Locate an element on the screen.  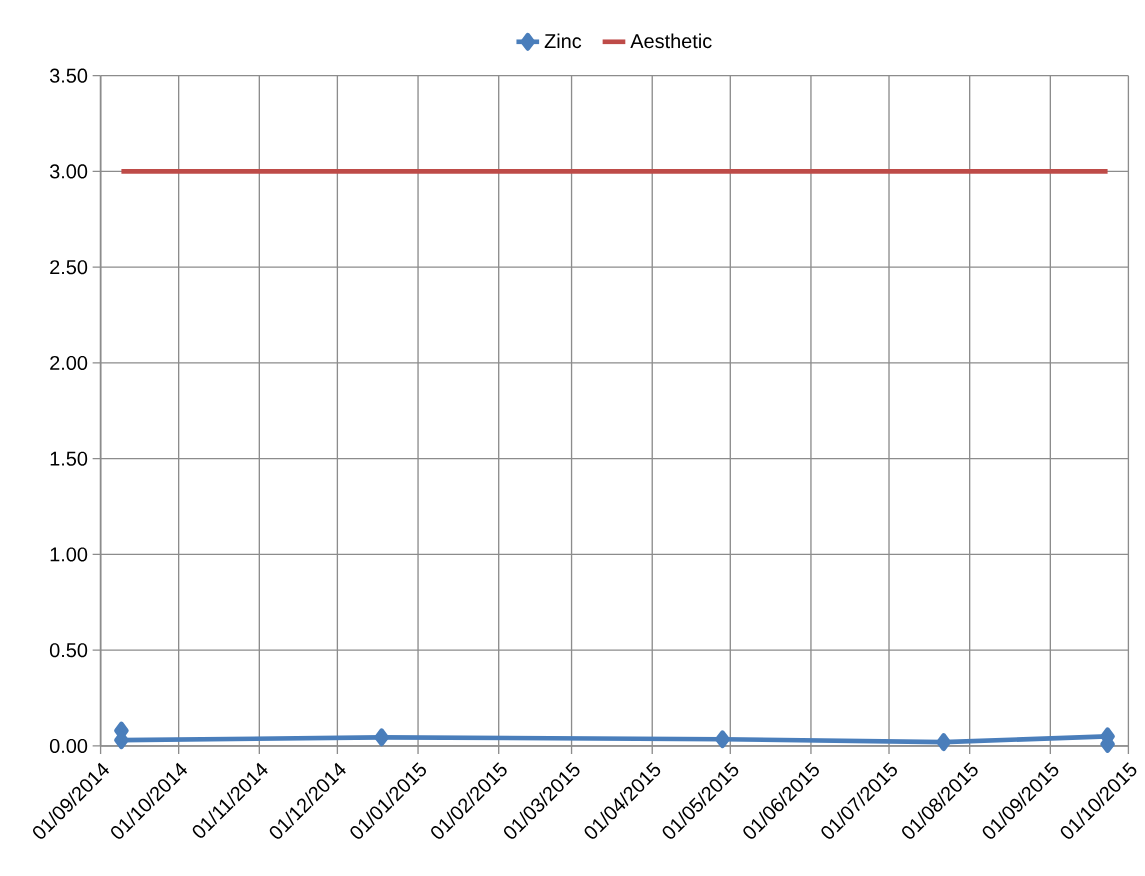
y-tick-label: 2.00 is located at coordinates (69, 362).